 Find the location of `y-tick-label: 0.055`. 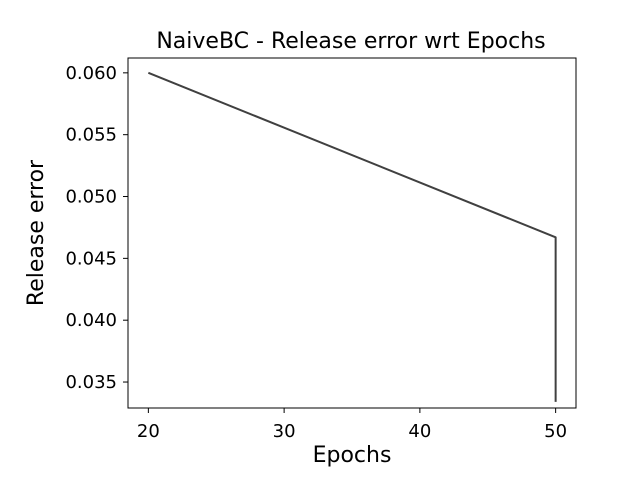

y-tick-label: 0.055 is located at coordinates (91, 135).